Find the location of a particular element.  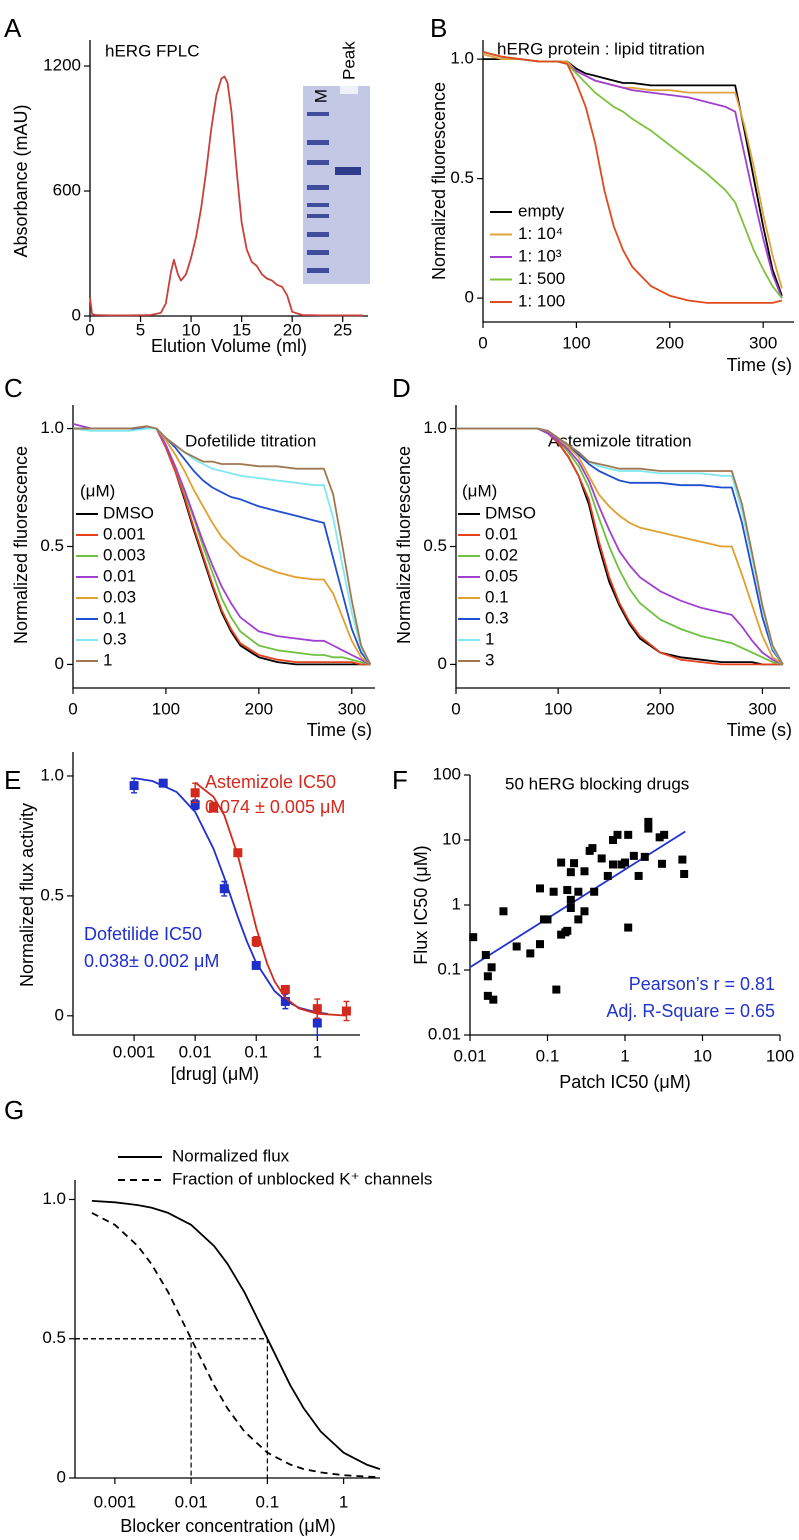

legend-title: (μM) is located at coordinates (97, 490).